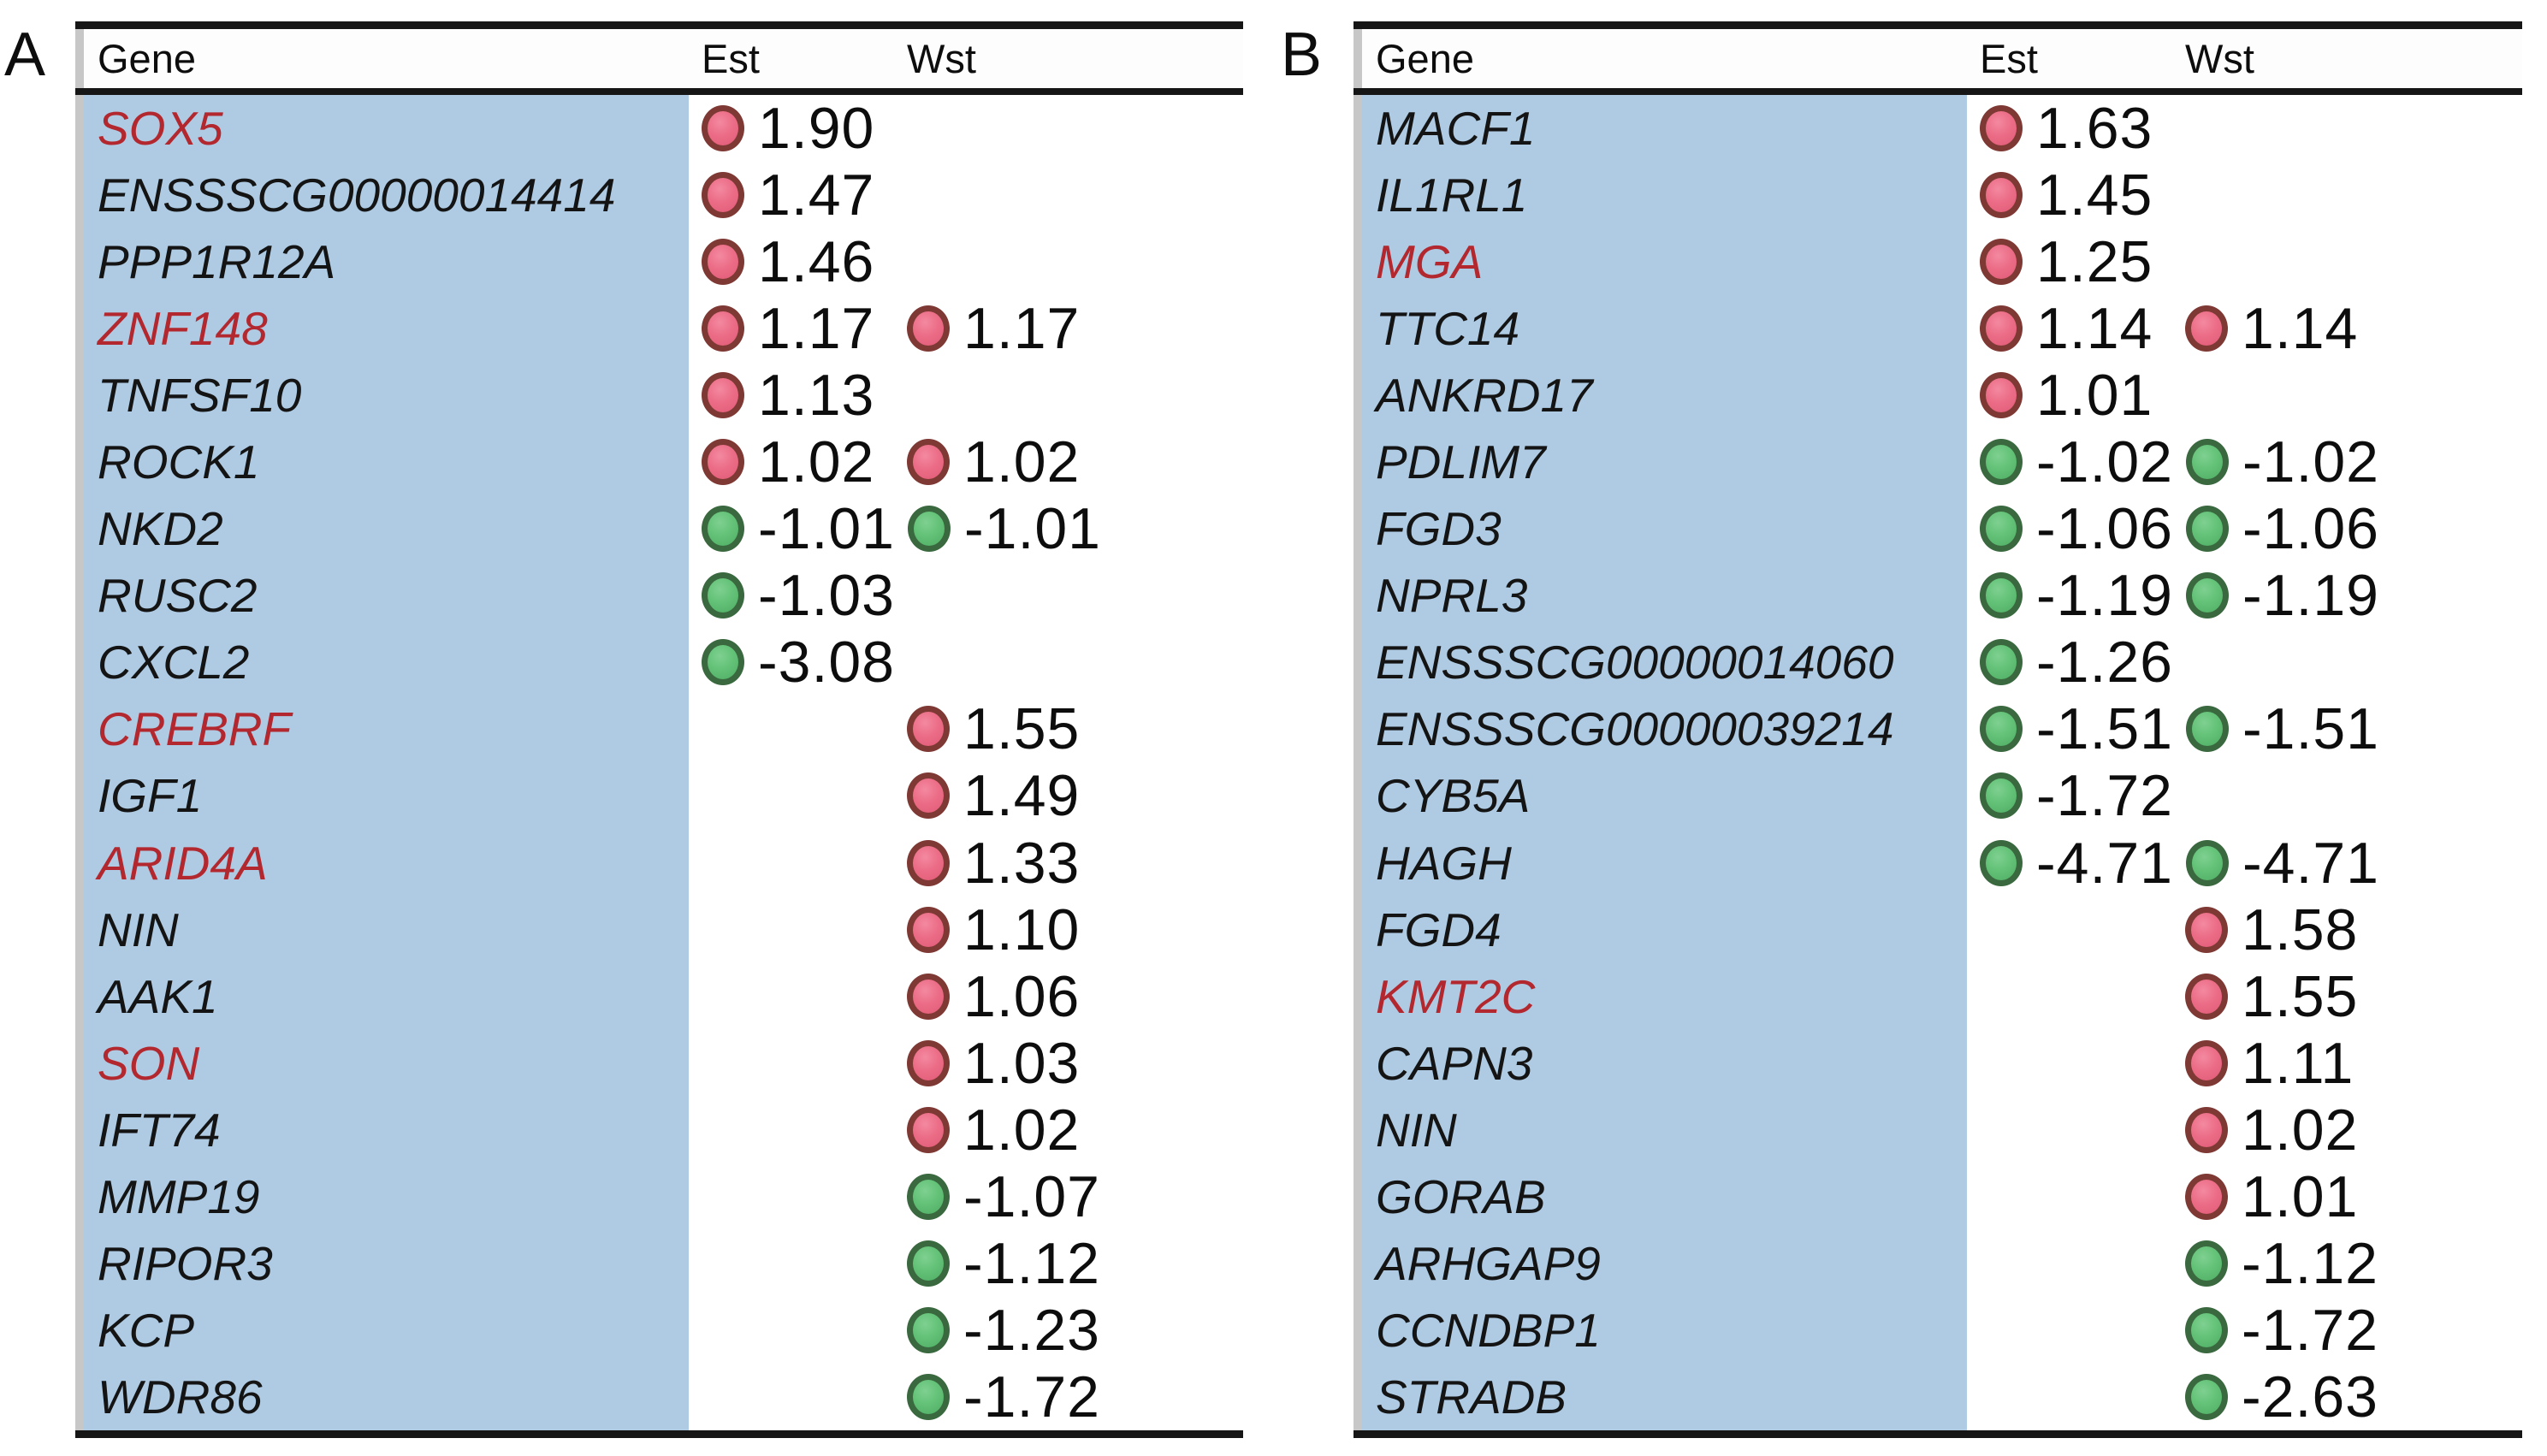  Describe the element at coordinates (1942, 929) in the screenshot. I see `table-row: FGD4 1.58` at that location.